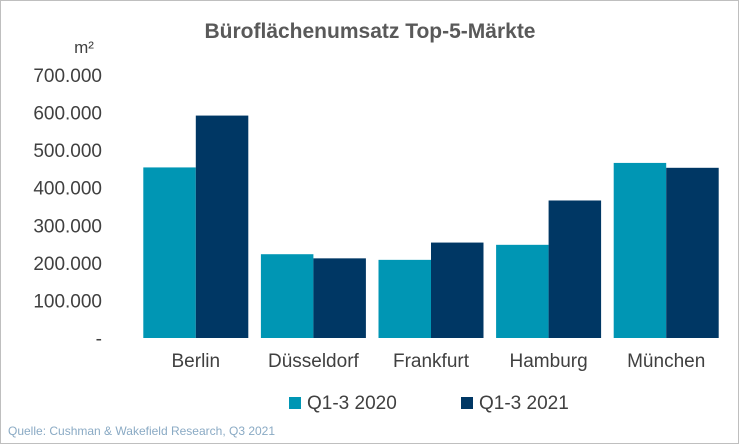 Image resolution: width=739 pixels, height=444 pixels. What do you see at coordinates (84, 47) in the screenshot?
I see `y-axis-unit: m²` at bounding box center [84, 47].